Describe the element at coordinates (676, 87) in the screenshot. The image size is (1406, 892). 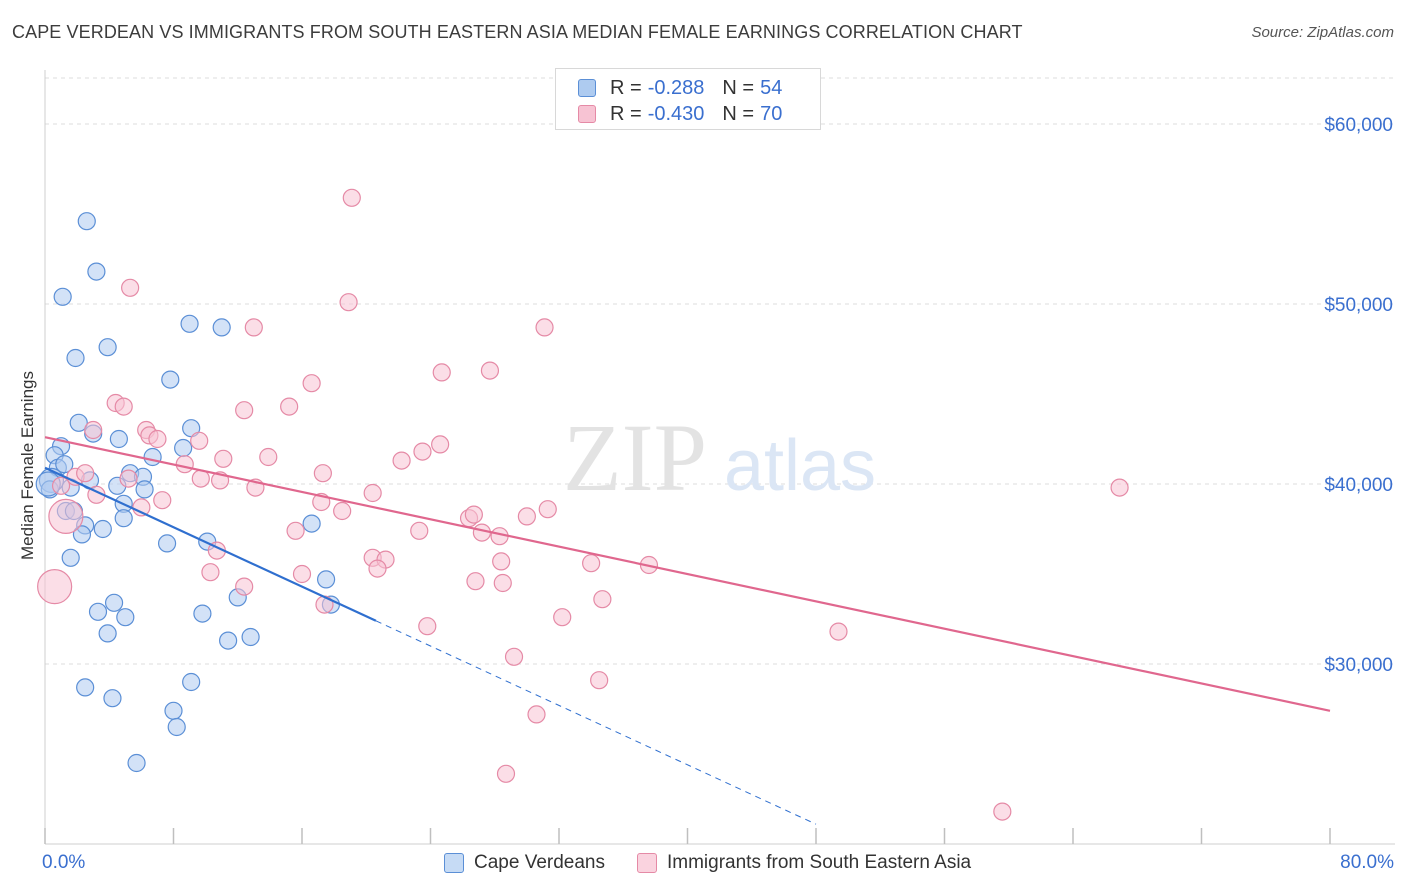
I see `r-value: -0.288` at that location.